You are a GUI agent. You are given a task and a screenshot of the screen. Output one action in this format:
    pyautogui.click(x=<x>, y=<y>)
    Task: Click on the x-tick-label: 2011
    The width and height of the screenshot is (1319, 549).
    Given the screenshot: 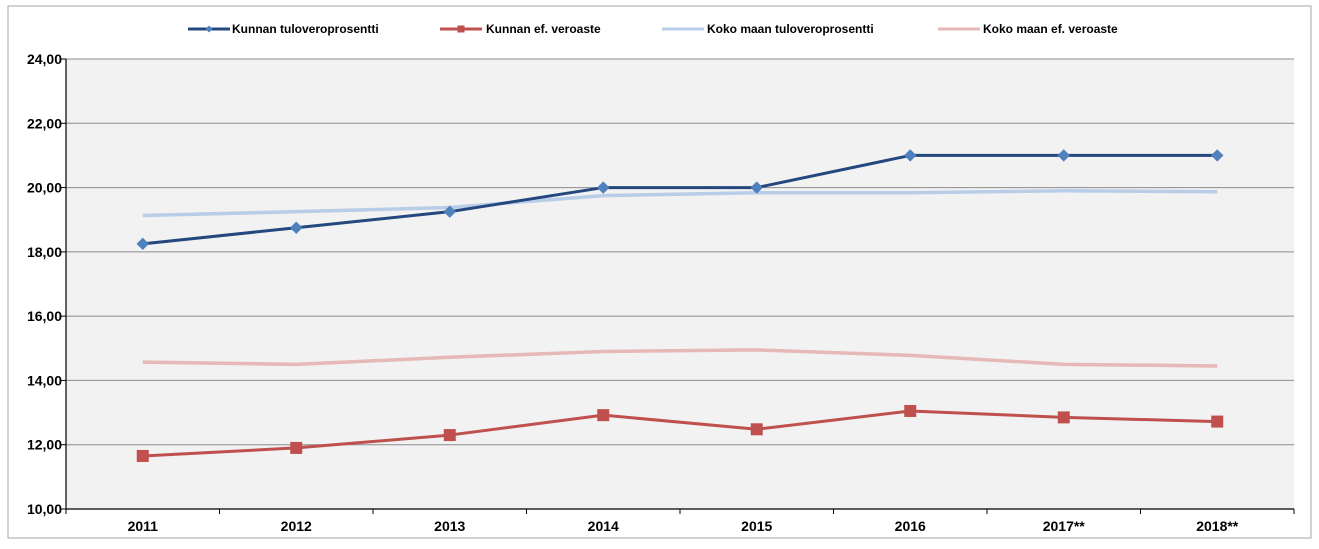 What is the action you would take?
    pyautogui.click(x=143, y=526)
    